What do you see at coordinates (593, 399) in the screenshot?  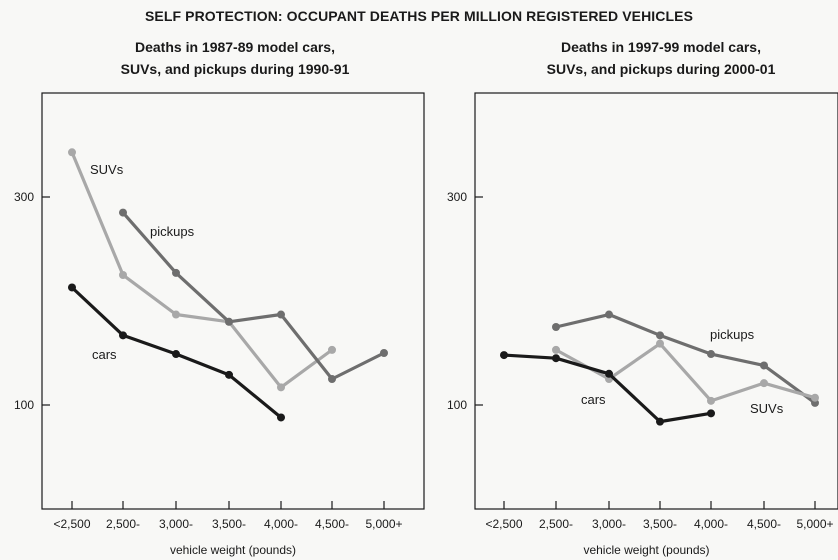 I see `right-cars-series-label: cars` at bounding box center [593, 399].